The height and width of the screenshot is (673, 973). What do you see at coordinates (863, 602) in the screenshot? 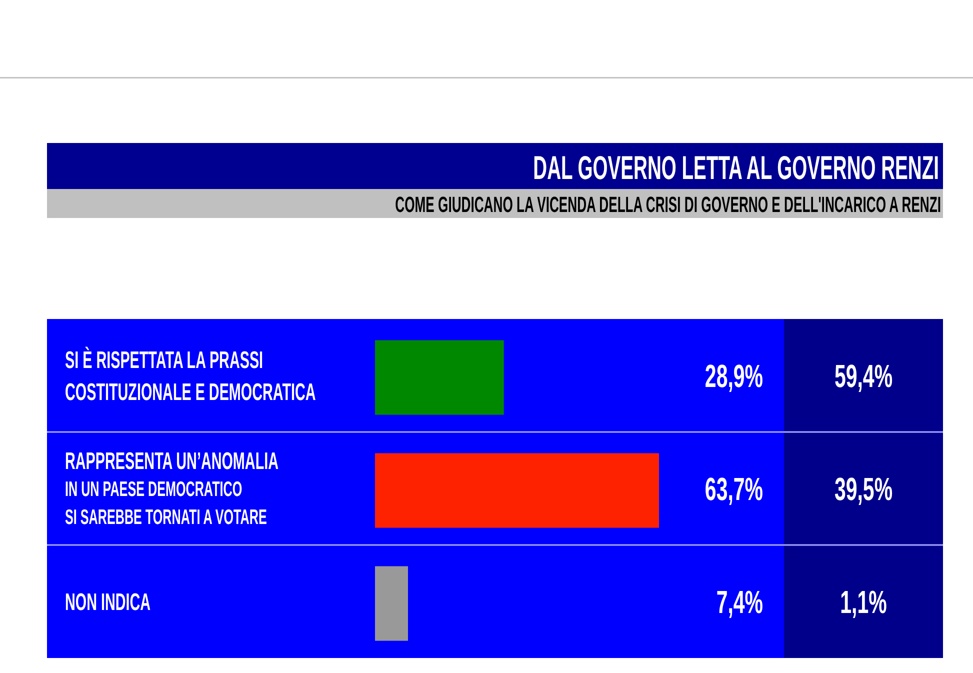
I see `text: 1,1%` at bounding box center [863, 602].